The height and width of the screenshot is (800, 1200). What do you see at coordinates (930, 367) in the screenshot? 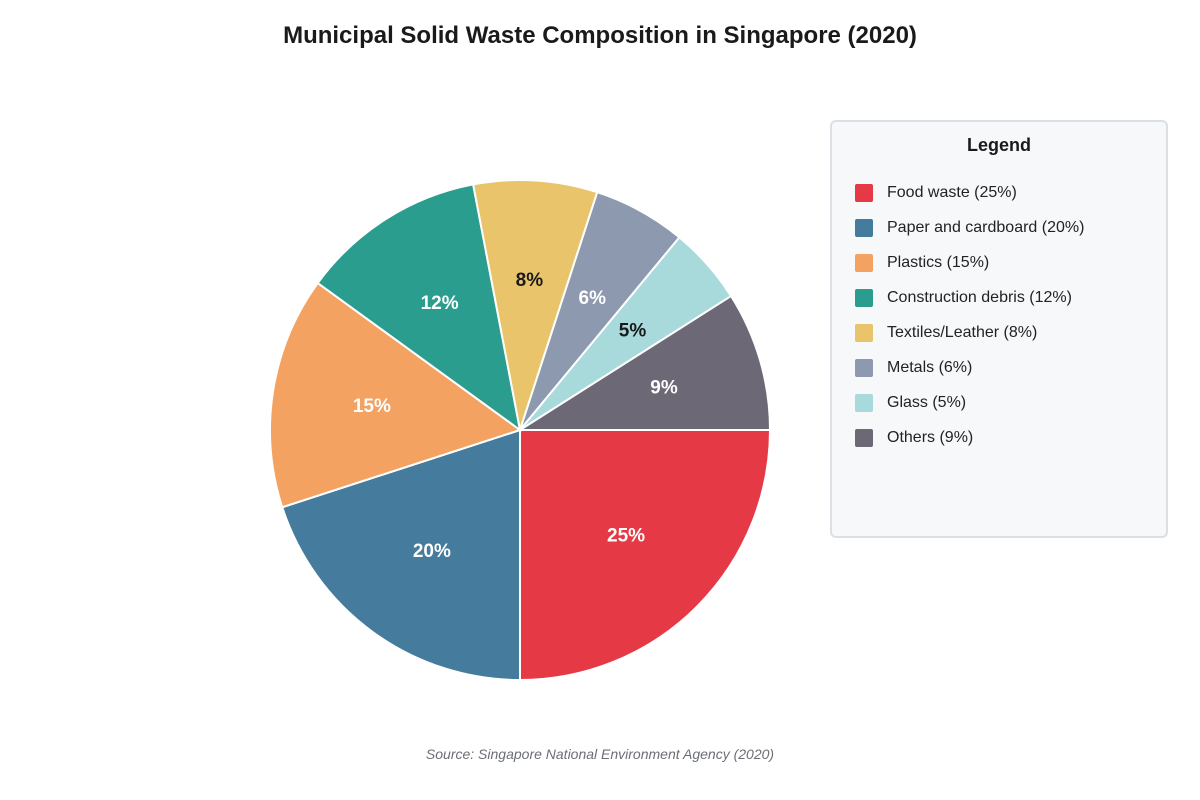
I see `legend-label: Metals (6%)` at bounding box center [930, 367].